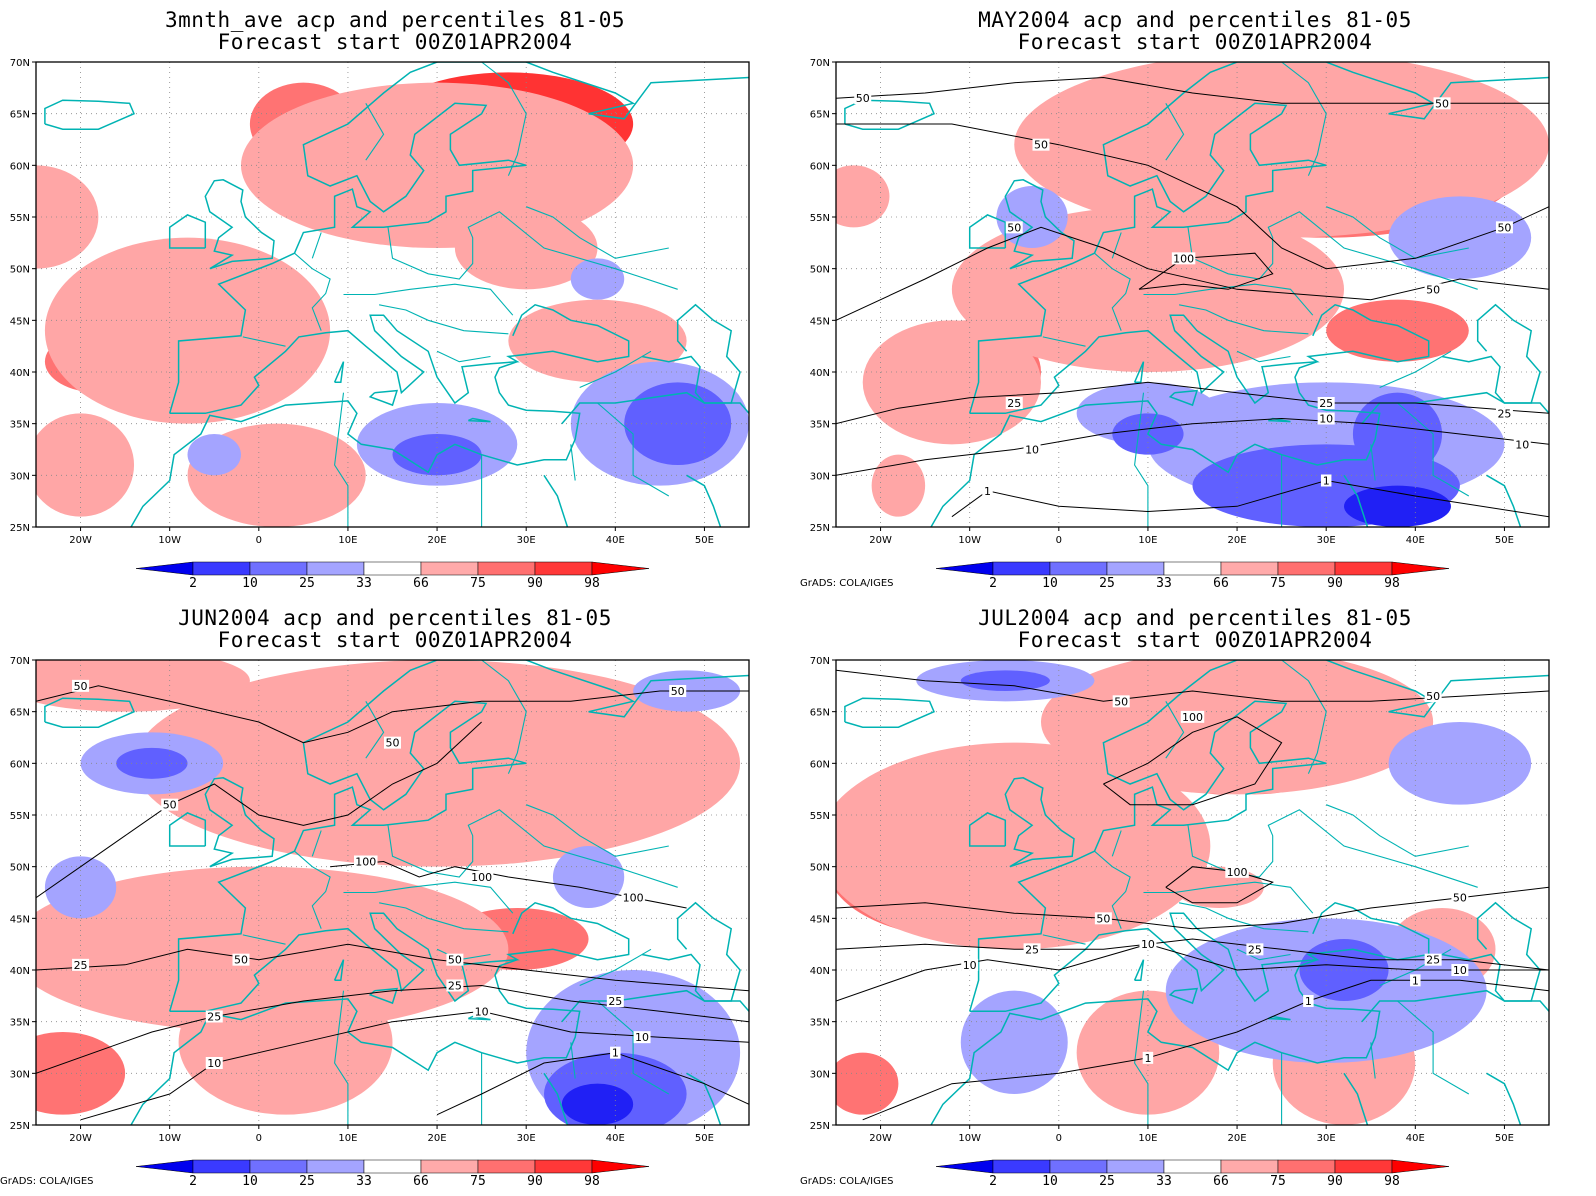 The width and height of the screenshot is (1596, 1196). Describe the element at coordinates (307, 1181) in the screenshot. I see `colorbar-label: 25` at that location.